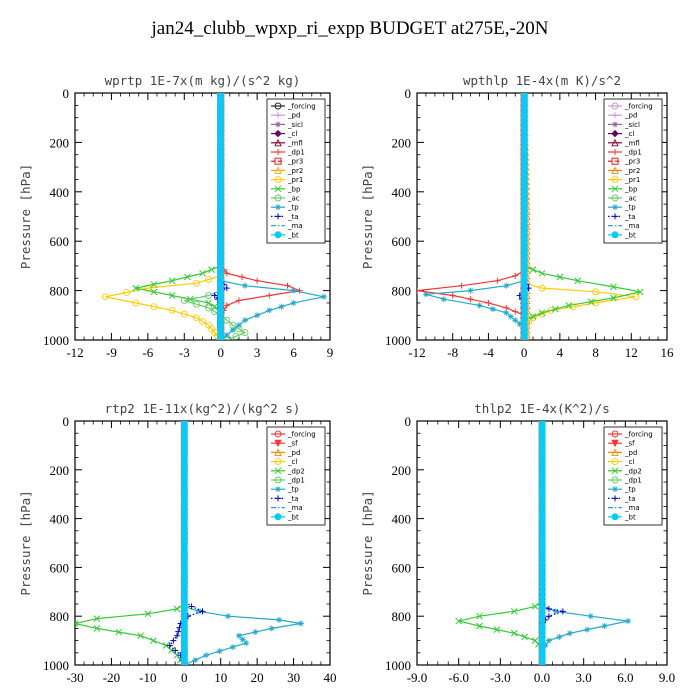 The height and width of the screenshot is (700, 700). I want to click on x-tick-label: 6.0, so click(625, 677).